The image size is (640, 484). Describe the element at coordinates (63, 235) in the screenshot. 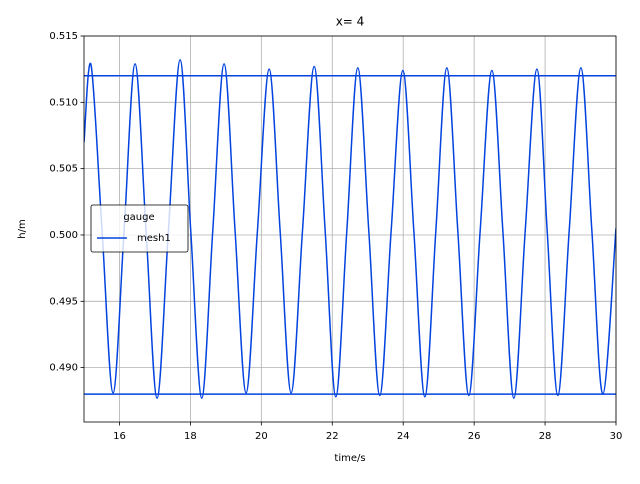

I see `y-tick-label: 0.500` at that location.